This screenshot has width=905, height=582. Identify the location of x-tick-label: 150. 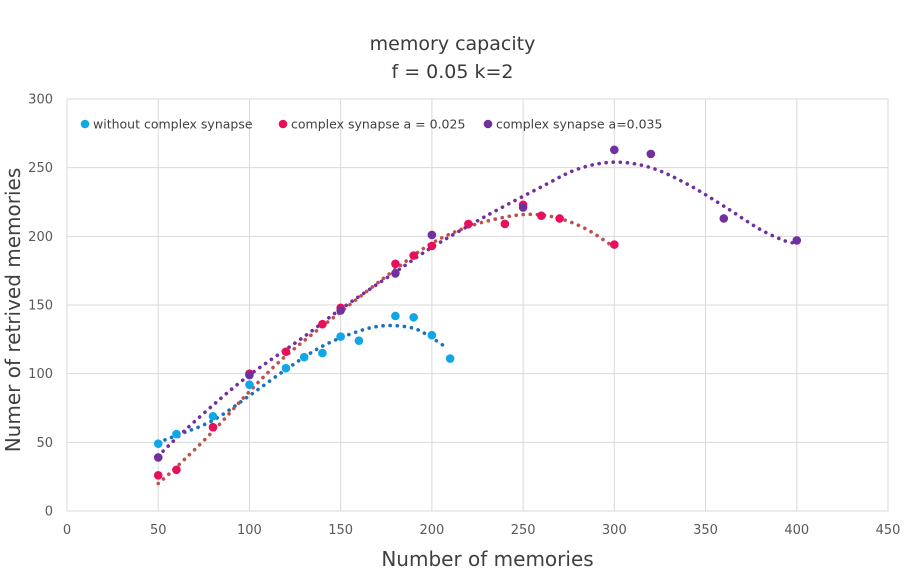
(340, 530).